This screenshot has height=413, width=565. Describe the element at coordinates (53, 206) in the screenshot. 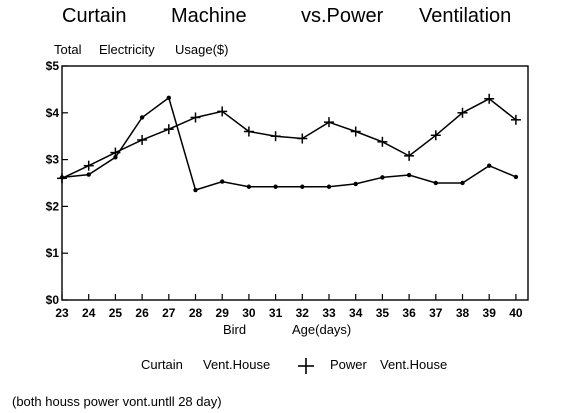

I see `y-tick-label: $2` at that location.